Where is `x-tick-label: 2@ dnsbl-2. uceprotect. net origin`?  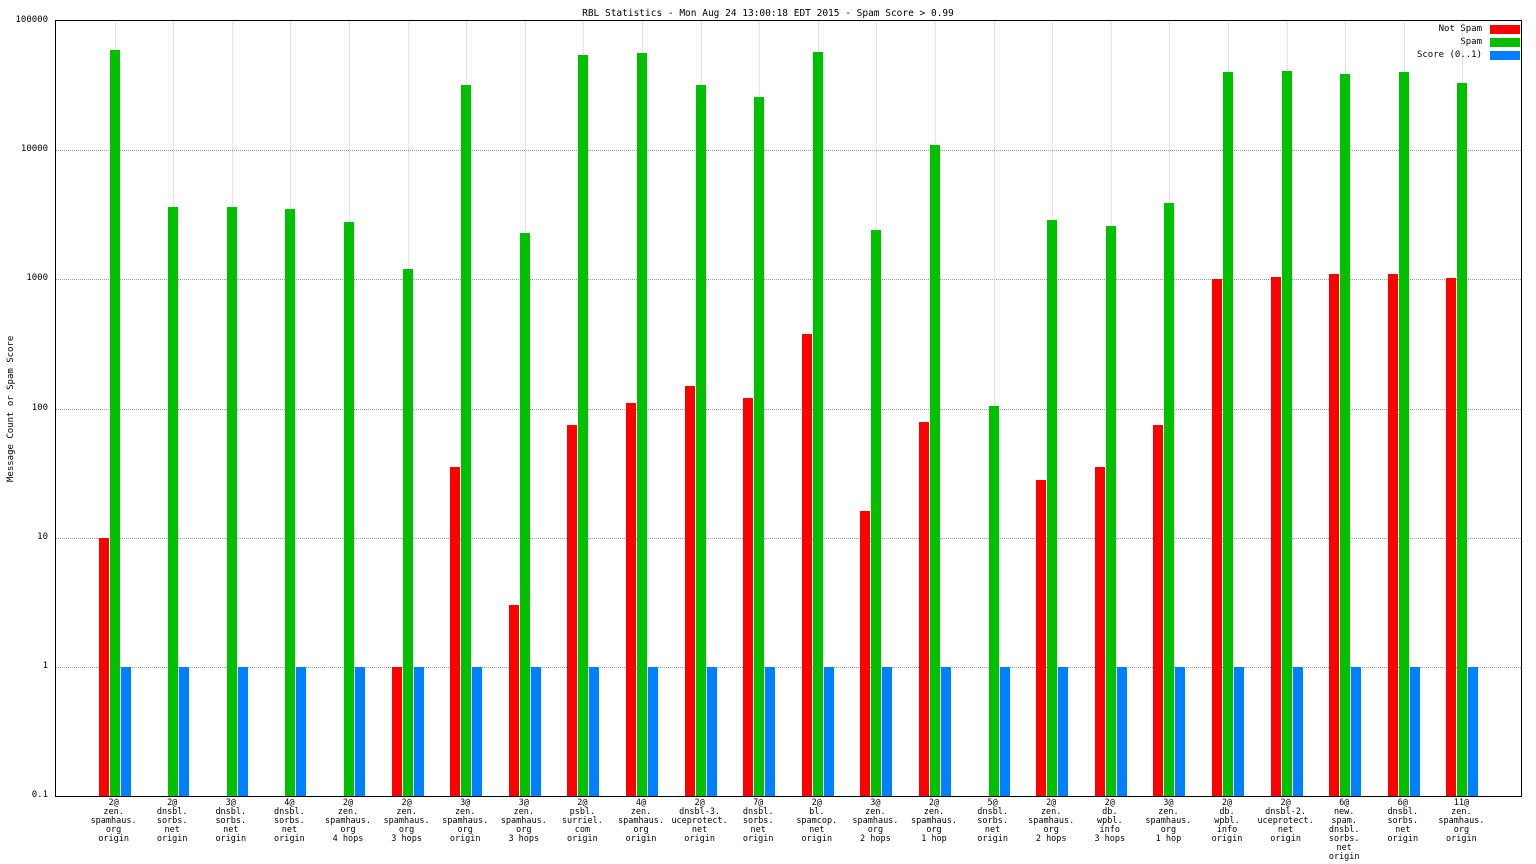
x-tick-label: 2@ dnsbl-2. uceprotect. net origin is located at coordinates (1285, 821).